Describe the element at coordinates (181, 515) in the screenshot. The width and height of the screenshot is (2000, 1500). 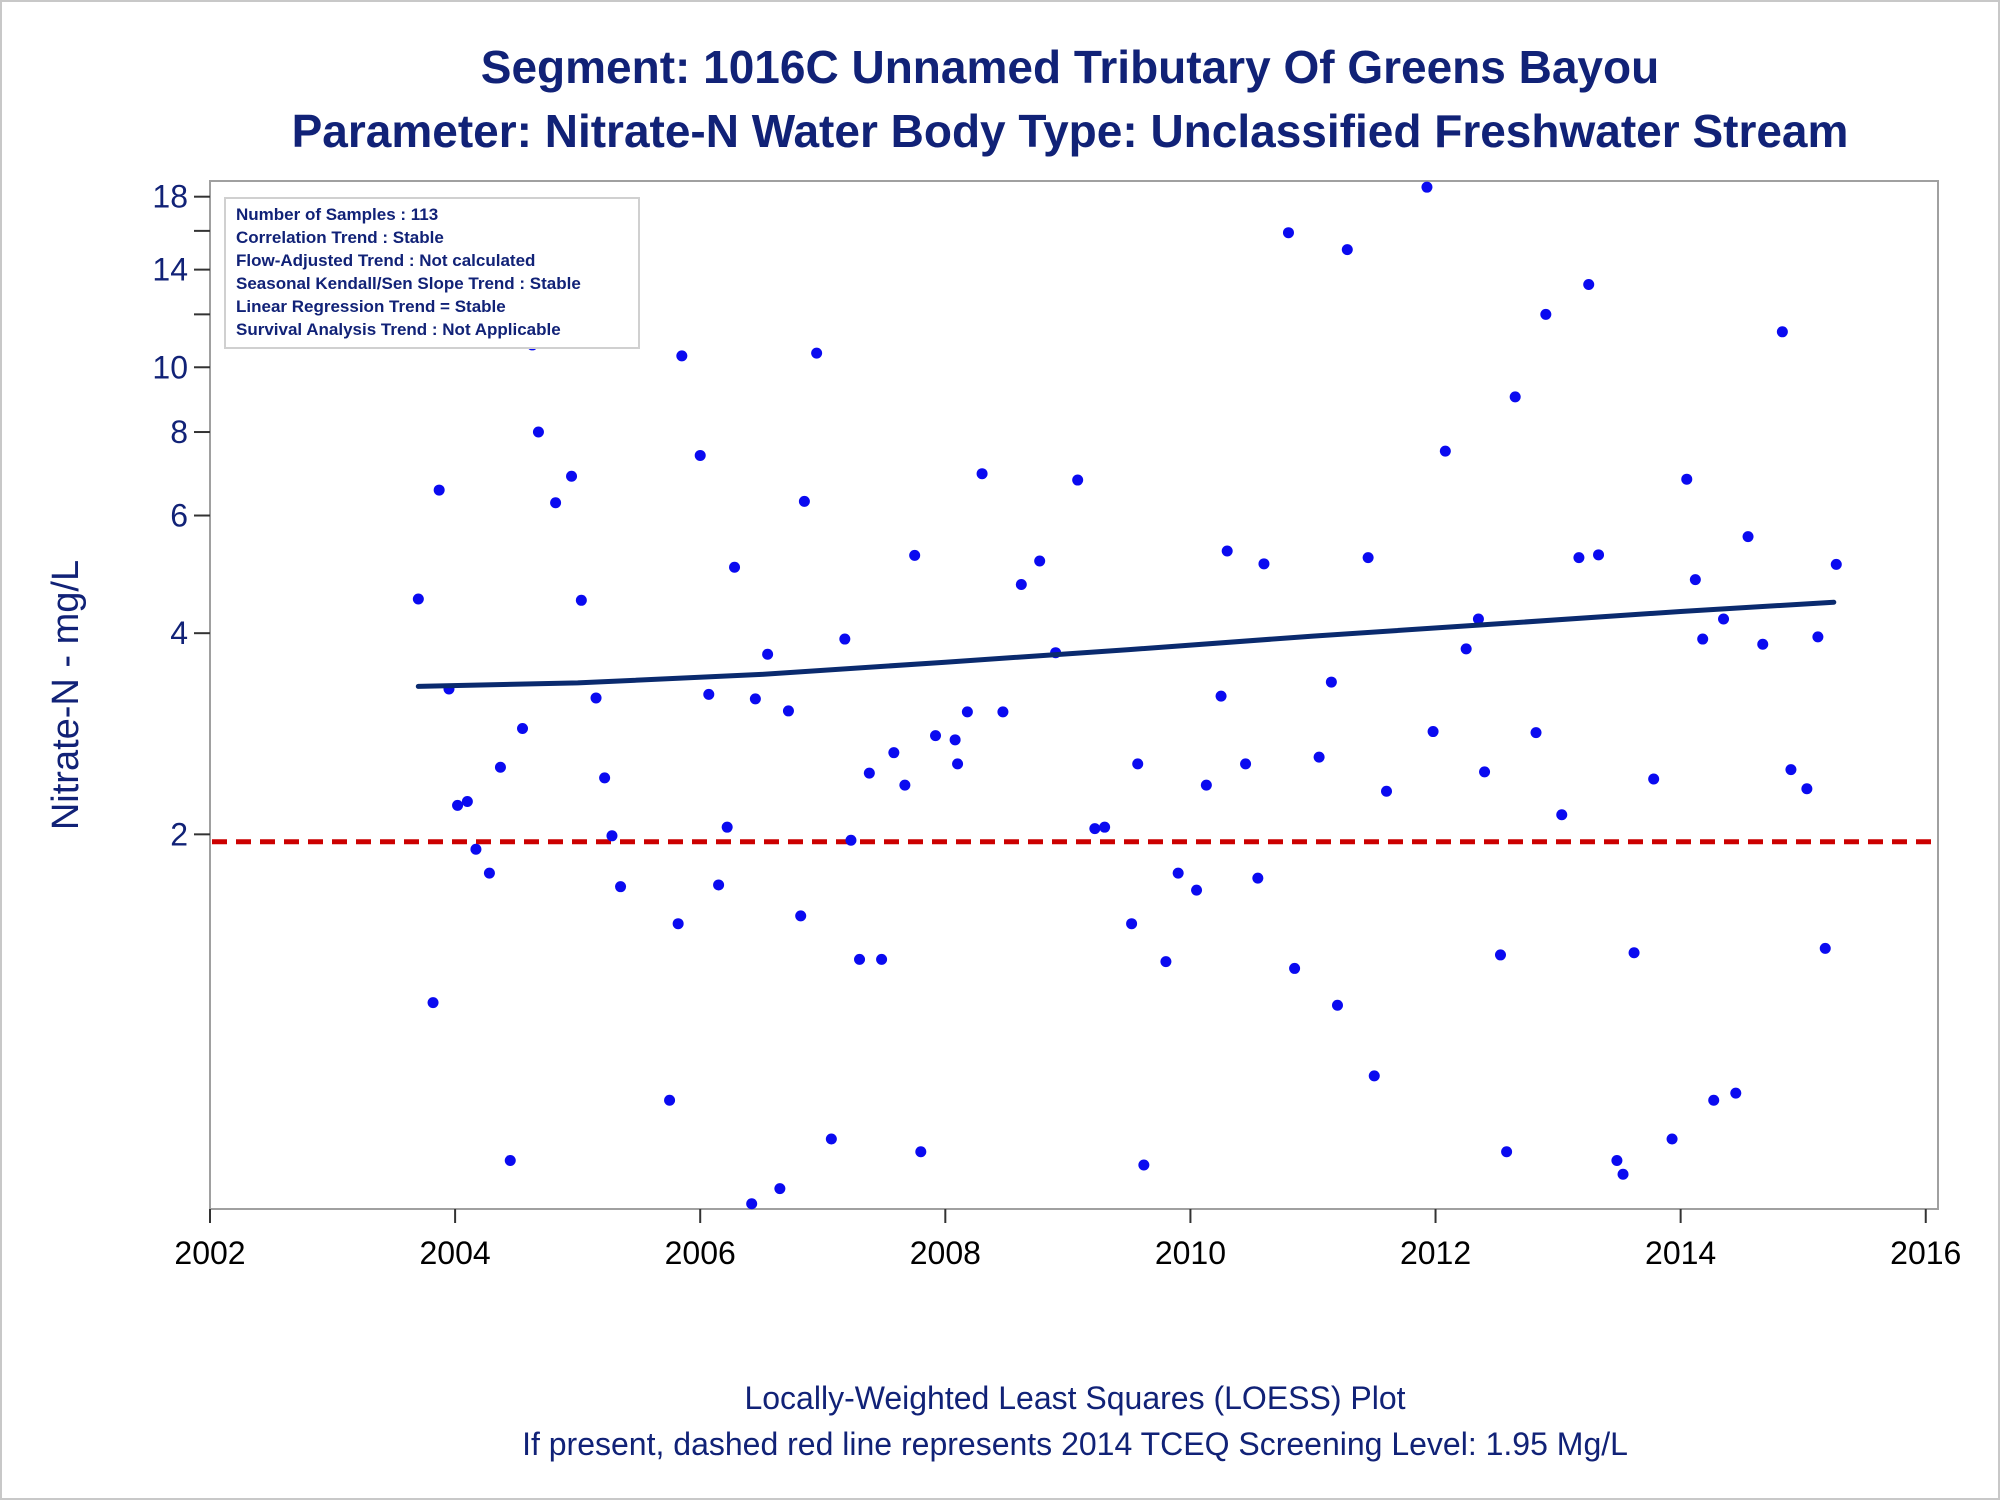
I see `y-axis: 2 4 6 8 10 14 18` at that location.